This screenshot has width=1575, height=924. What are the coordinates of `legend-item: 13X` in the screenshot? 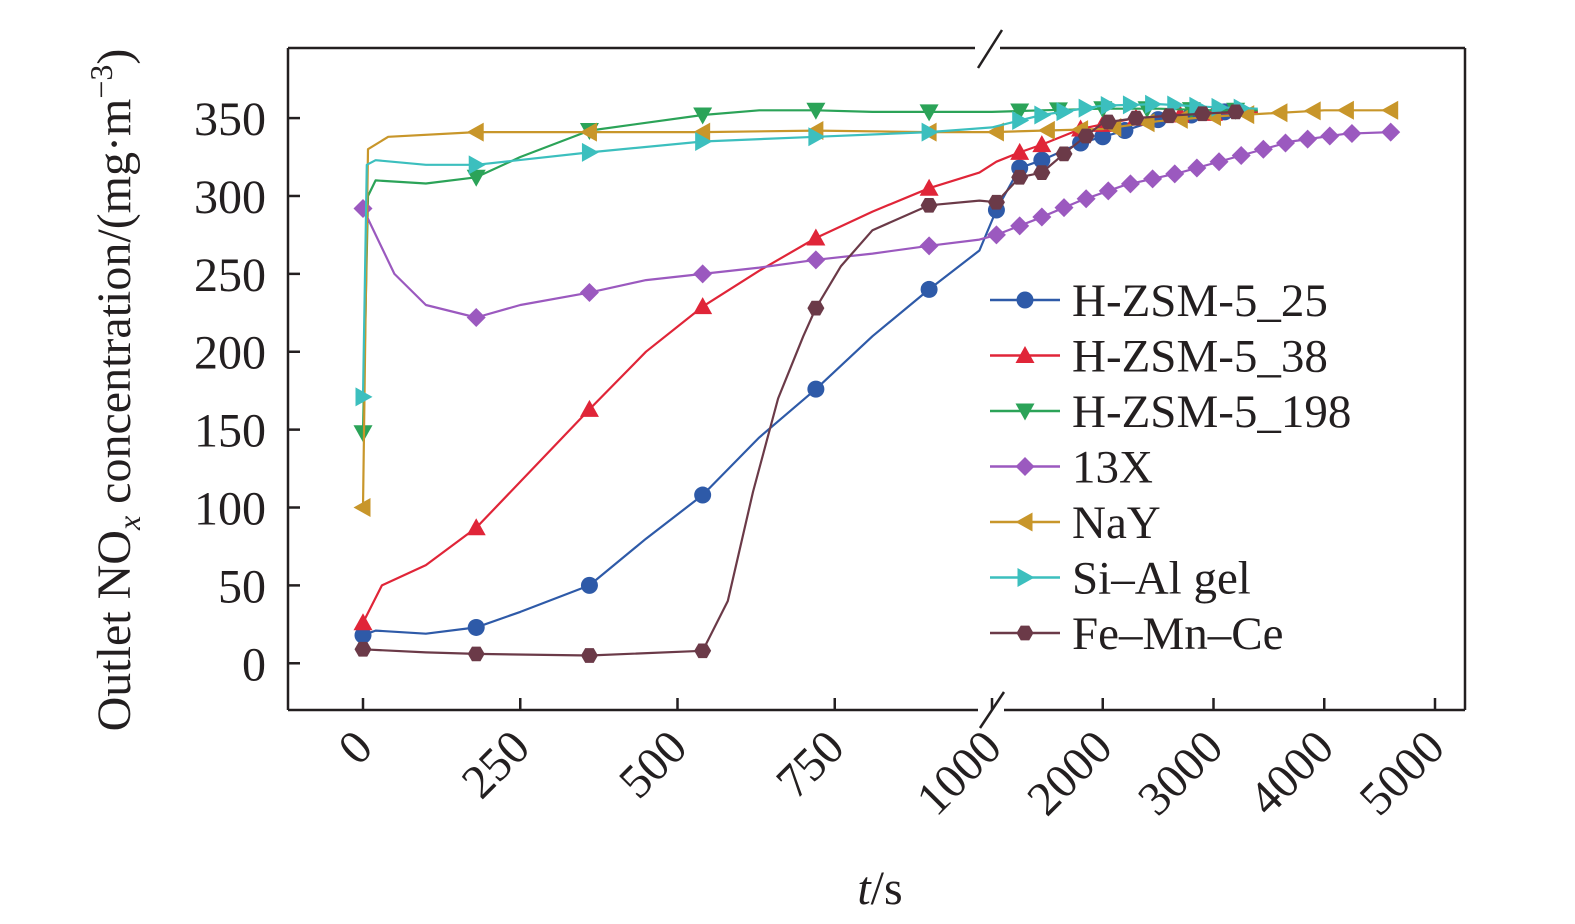 It's located at (1071, 468).